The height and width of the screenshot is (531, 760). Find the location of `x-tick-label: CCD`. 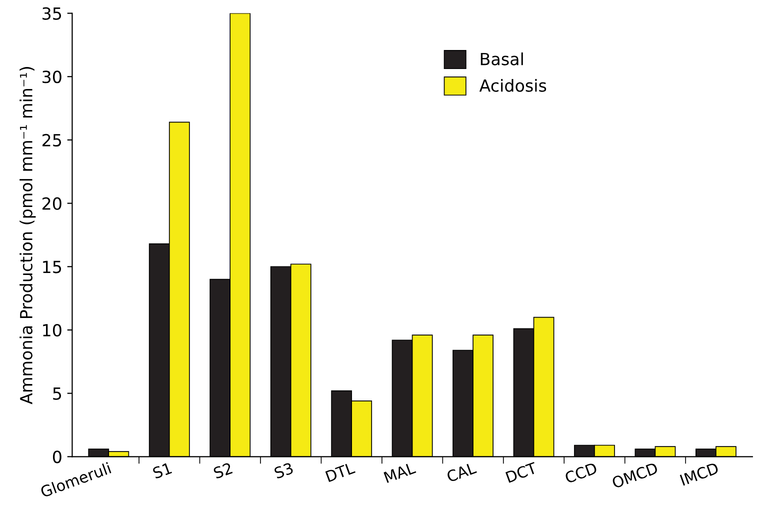

x-tick-label: CCD is located at coordinates (581, 473).